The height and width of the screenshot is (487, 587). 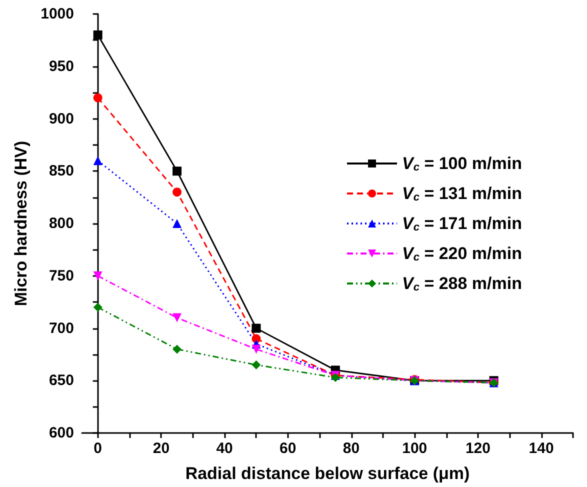 What do you see at coordinates (61, 328) in the screenshot?
I see `y-tick-label: 700` at bounding box center [61, 328].